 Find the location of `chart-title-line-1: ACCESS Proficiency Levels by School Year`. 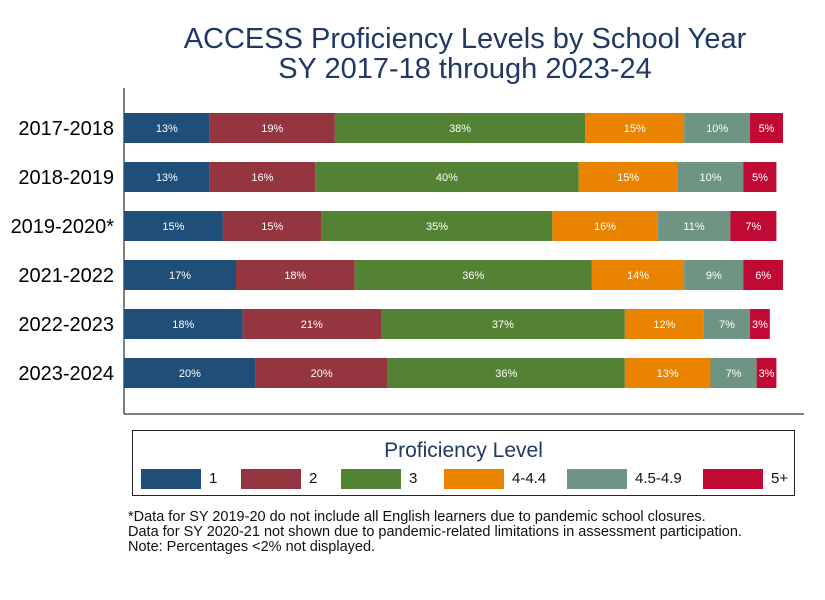

chart-title-line-1: ACCESS Proficiency Levels by School Year is located at coordinates (465, 39).